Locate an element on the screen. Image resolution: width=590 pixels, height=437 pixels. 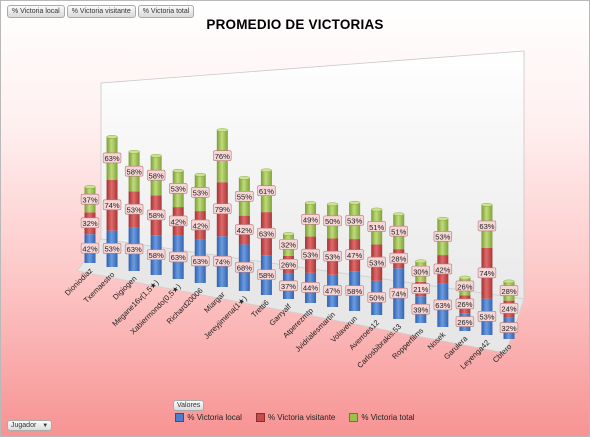
data-label-text: 28% is located at coordinates (398, 259).